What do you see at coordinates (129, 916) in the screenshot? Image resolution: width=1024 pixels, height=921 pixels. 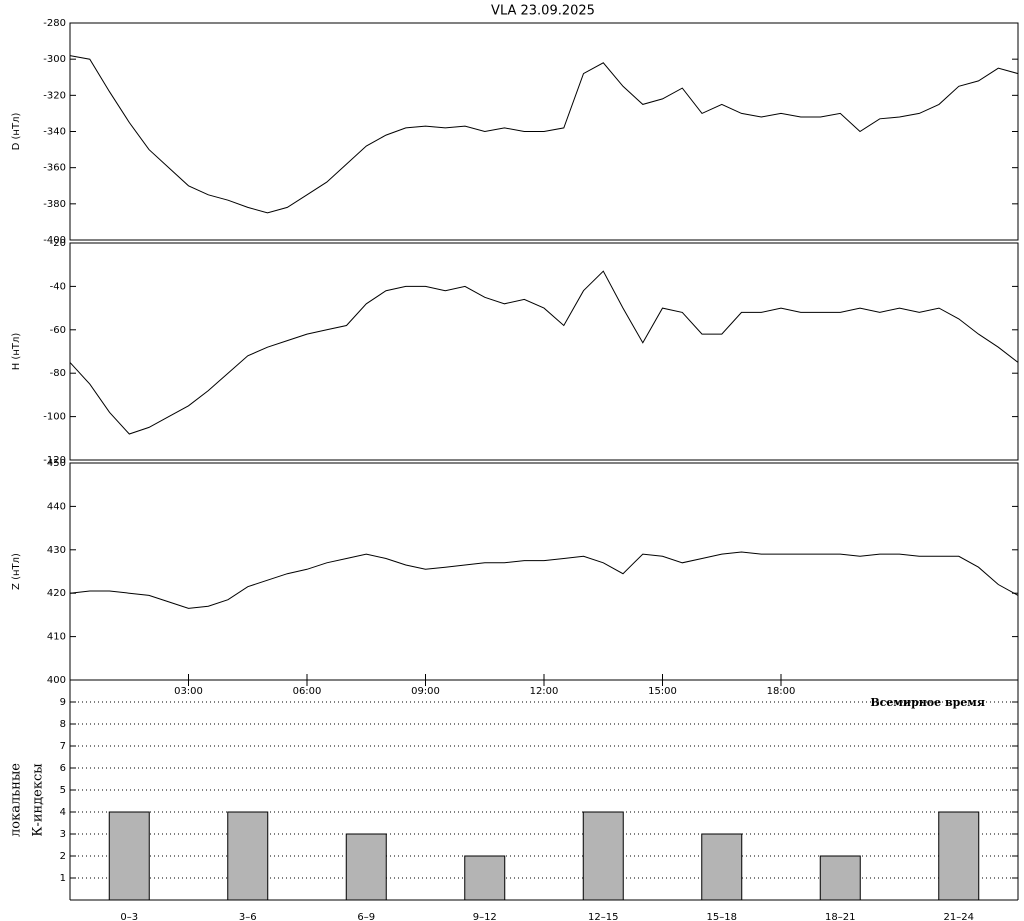 I see `x-tick-label: 0–3` at bounding box center [129, 916].